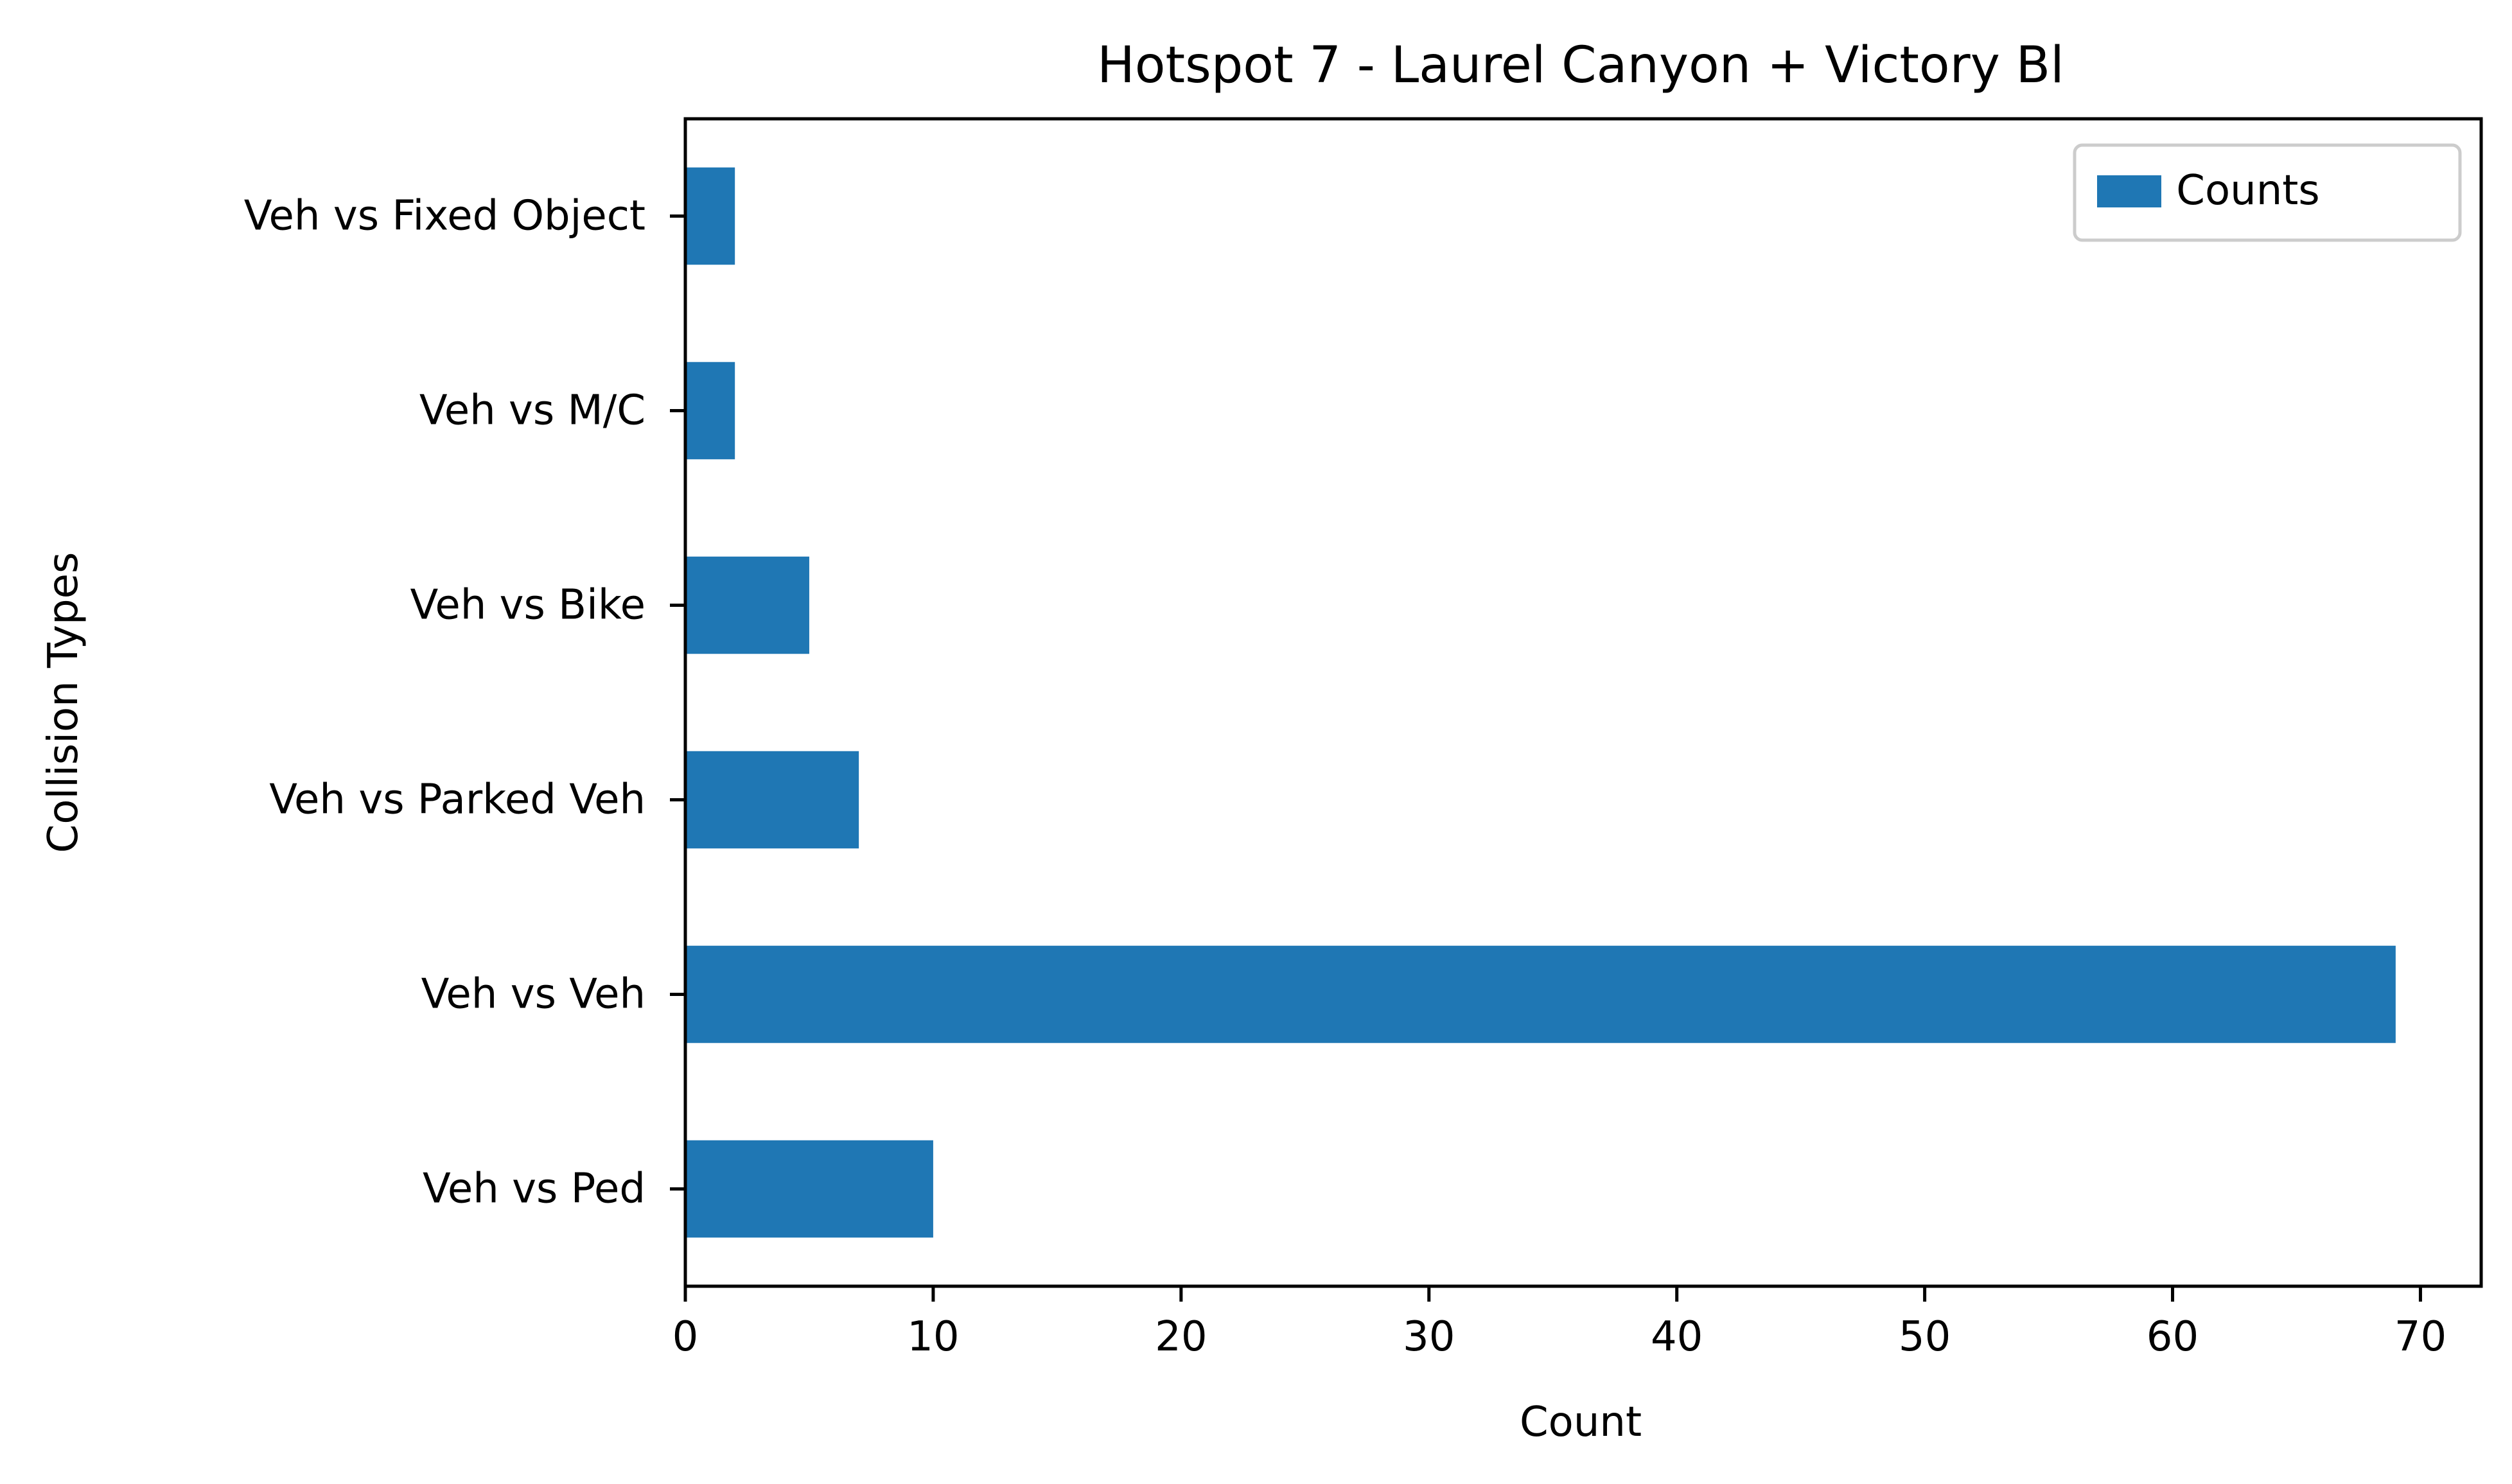 Image resolution: width=2512 pixels, height=1484 pixels. What do you see at coordinates (1540, 994) in the screenshot?
I see `bar-veh-vs-veh` at bounding box center [1540, 994].